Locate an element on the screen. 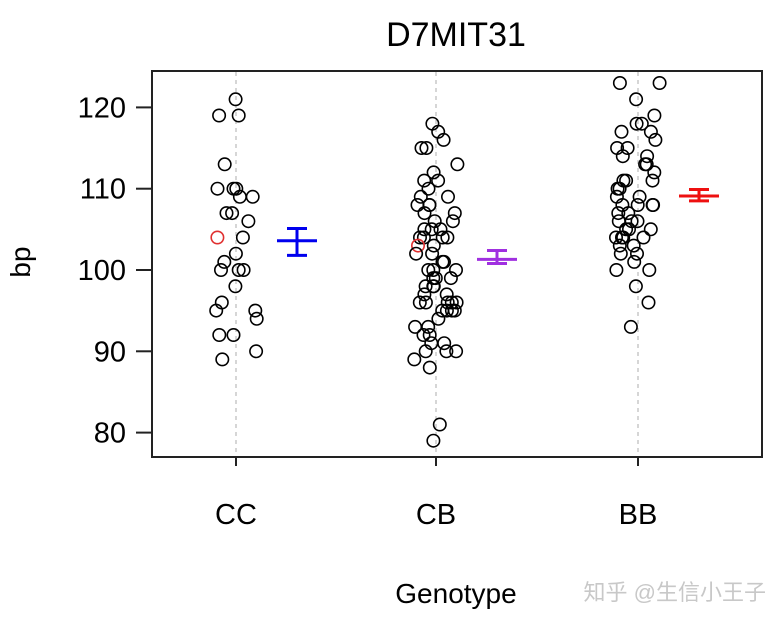  watermark: 知乎 @生信小王子 is located at coordinates (675, 592).